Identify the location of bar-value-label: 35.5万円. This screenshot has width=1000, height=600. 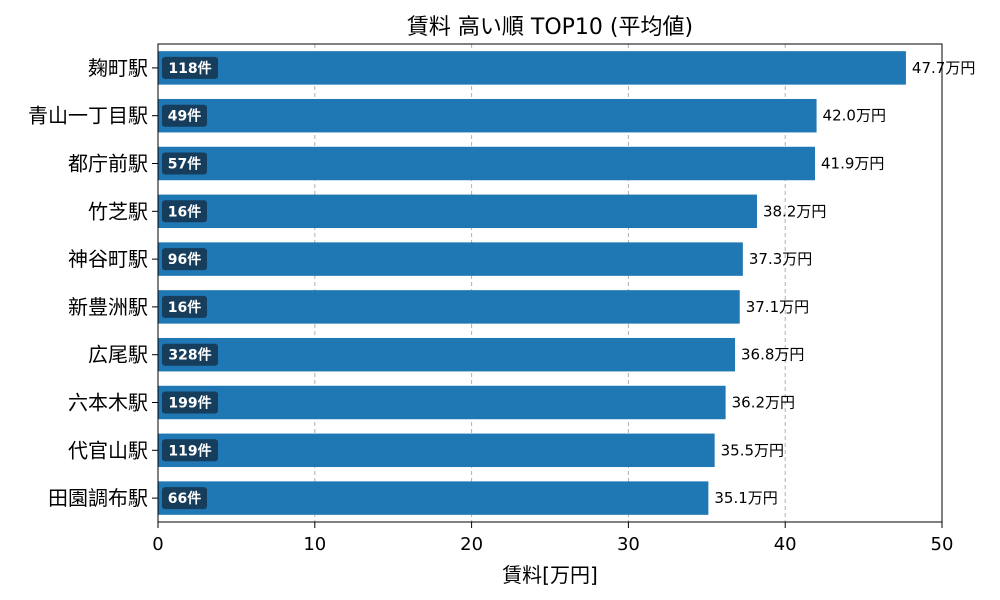
(752, 450).